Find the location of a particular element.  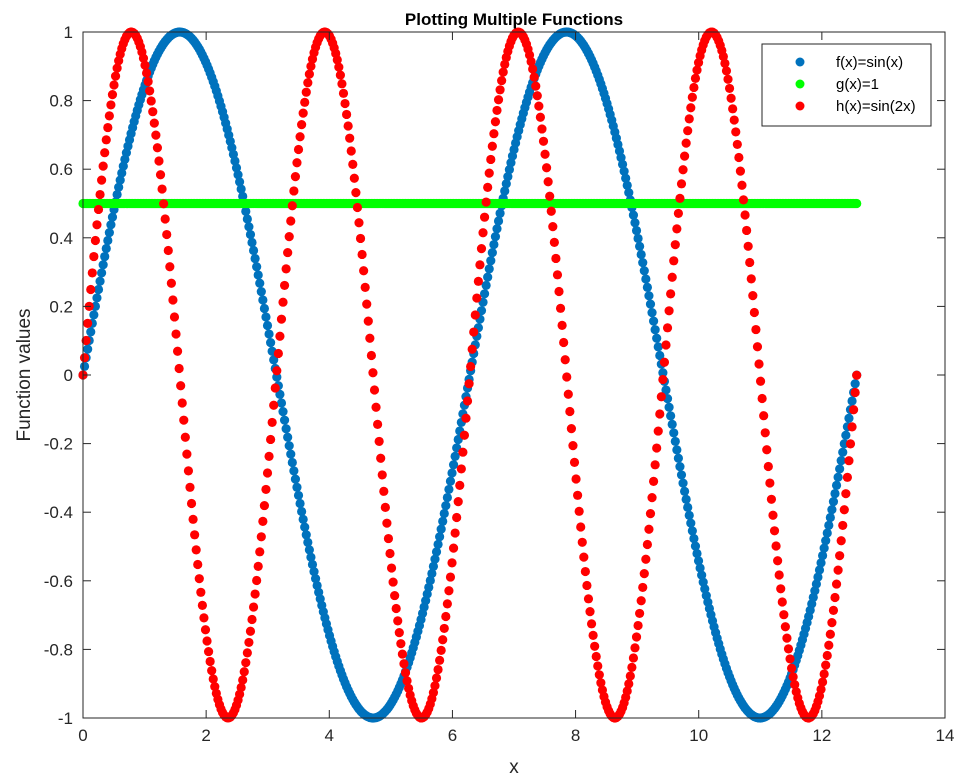

legend-label: h(x)=sin(2x) is located at coordinates (876, 106).